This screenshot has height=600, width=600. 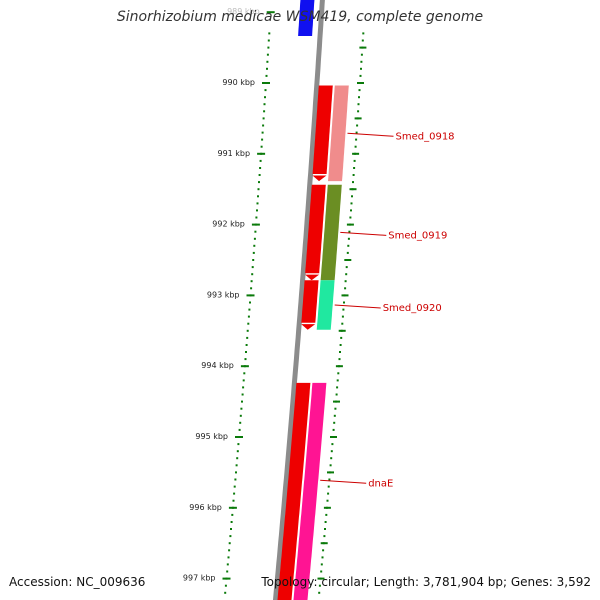 What do you see at coordinates (357, 306) in the screenshot?
I see `gene-label-leader` at bounding box center [357, 306].